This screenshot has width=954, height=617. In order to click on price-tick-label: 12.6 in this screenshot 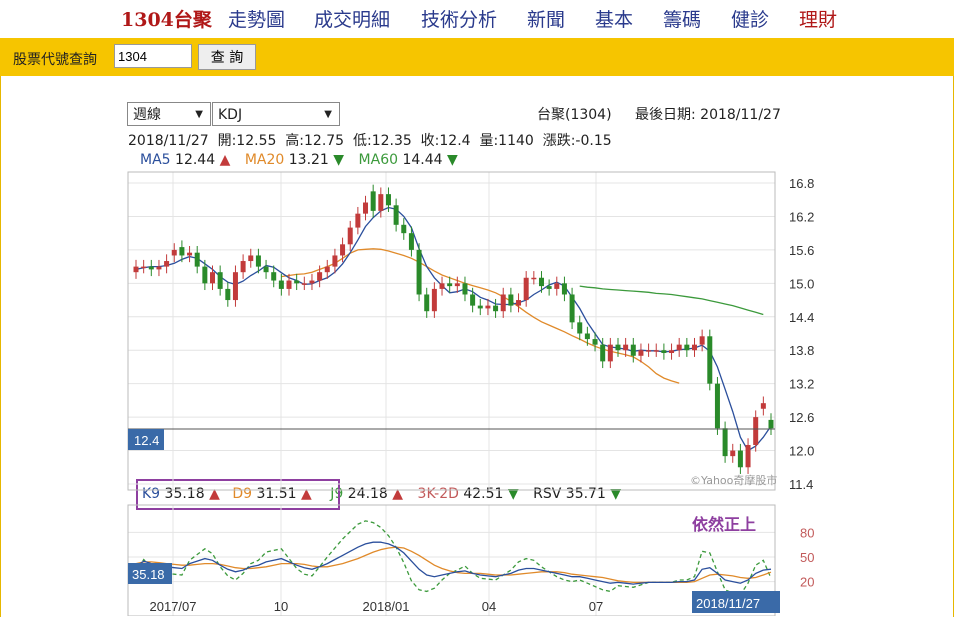, I will do `click(801, 417)`.